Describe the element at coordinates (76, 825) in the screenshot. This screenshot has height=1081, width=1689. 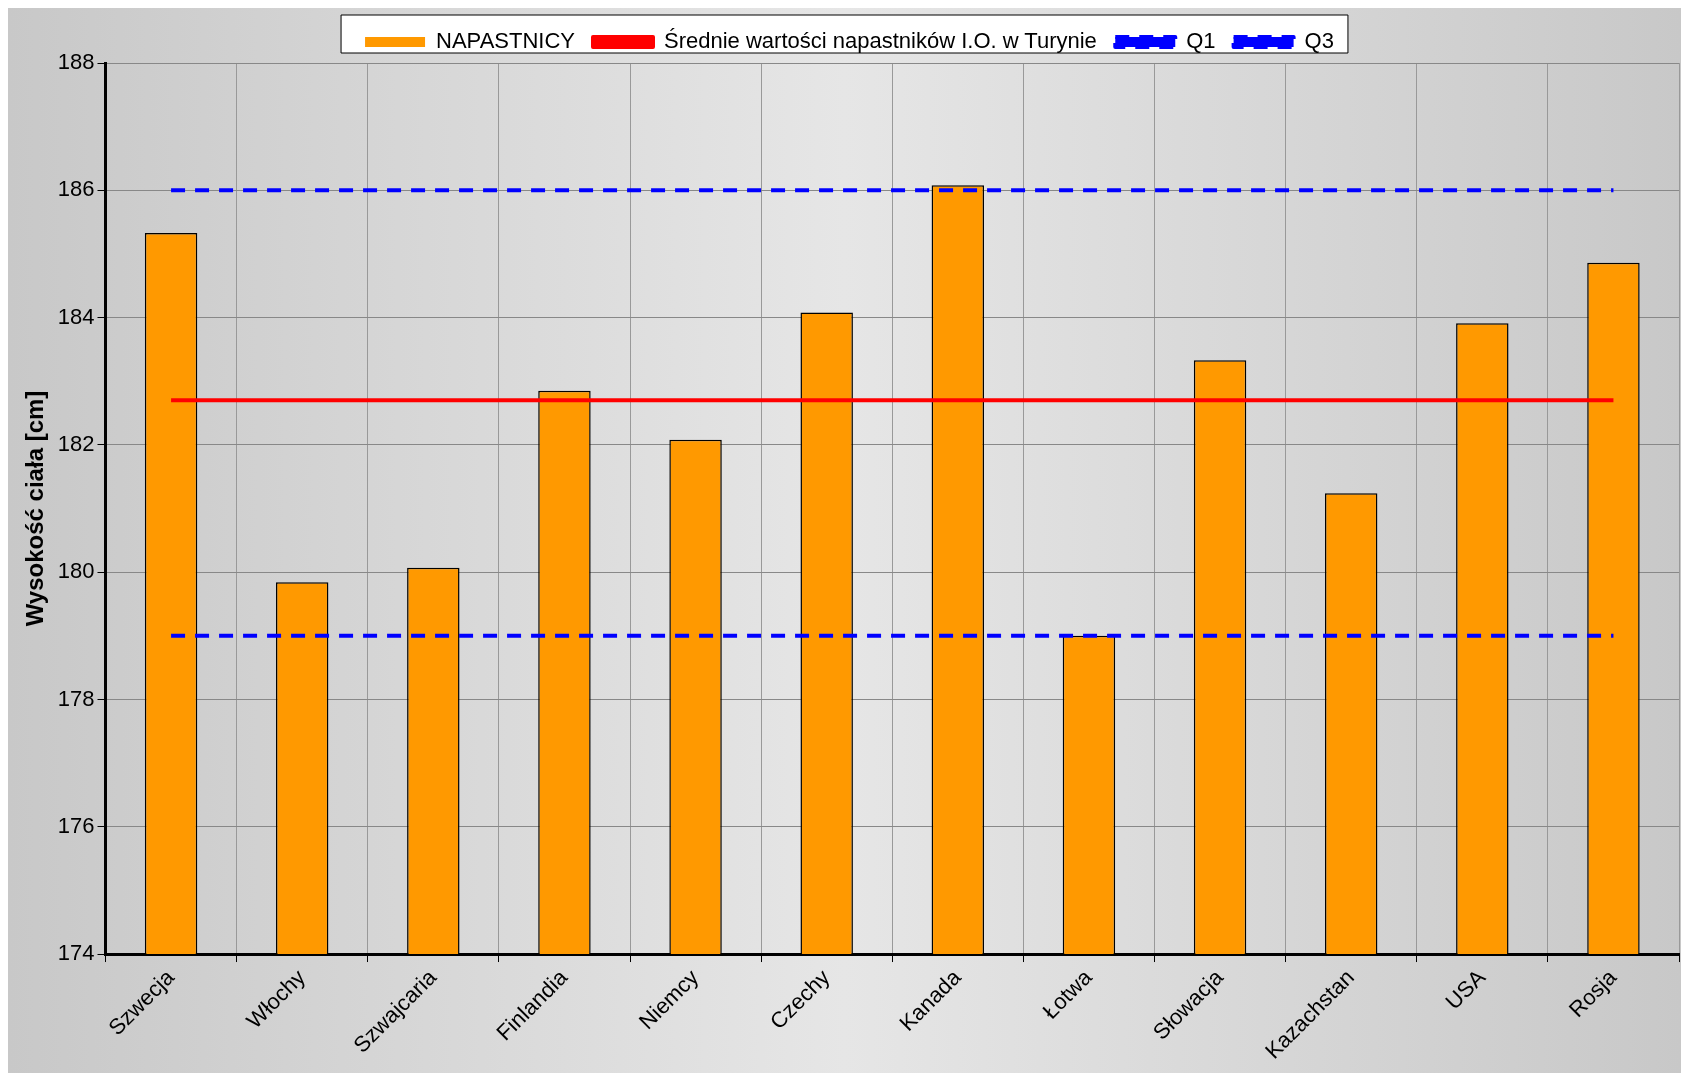
I see `y-tick-label: 176` at that location.